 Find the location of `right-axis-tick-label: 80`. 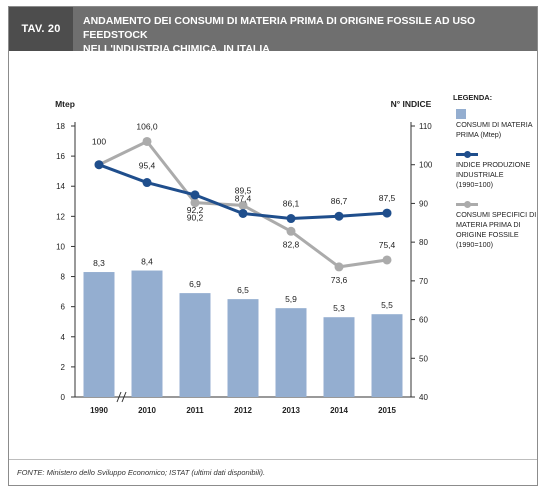

right-axis-tick-label: 80 is located at coordinates (423, 242).